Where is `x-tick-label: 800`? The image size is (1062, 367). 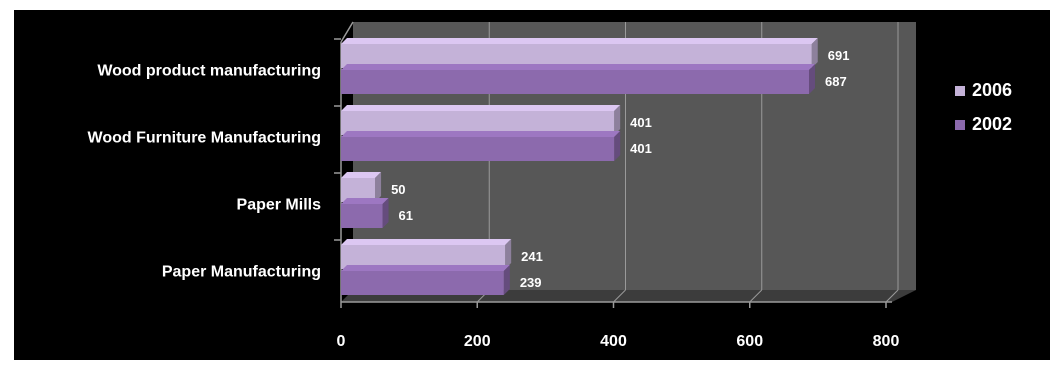 x-tick-label: 800 is located at coordinates (886, 341).